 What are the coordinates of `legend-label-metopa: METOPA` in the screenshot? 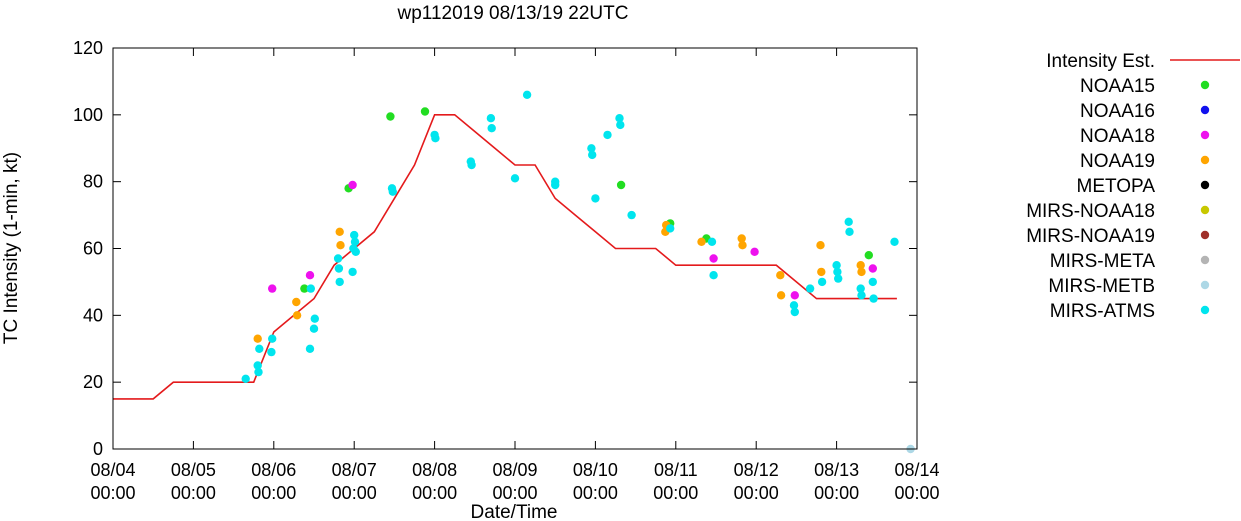 It's located at (1116, 186).